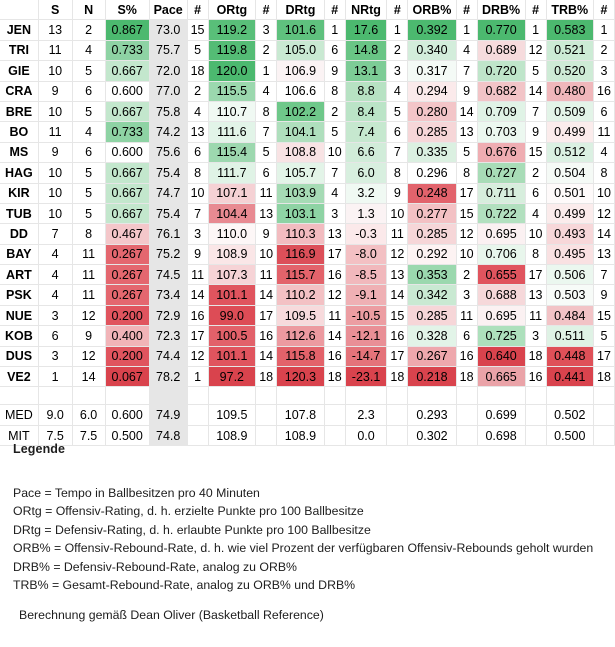 The height and width of the screenshot is (647, 615). Describe the element at coordinates (432, 30) in the screenshot. I see `orb-pct-cell: 0.392` at that location.